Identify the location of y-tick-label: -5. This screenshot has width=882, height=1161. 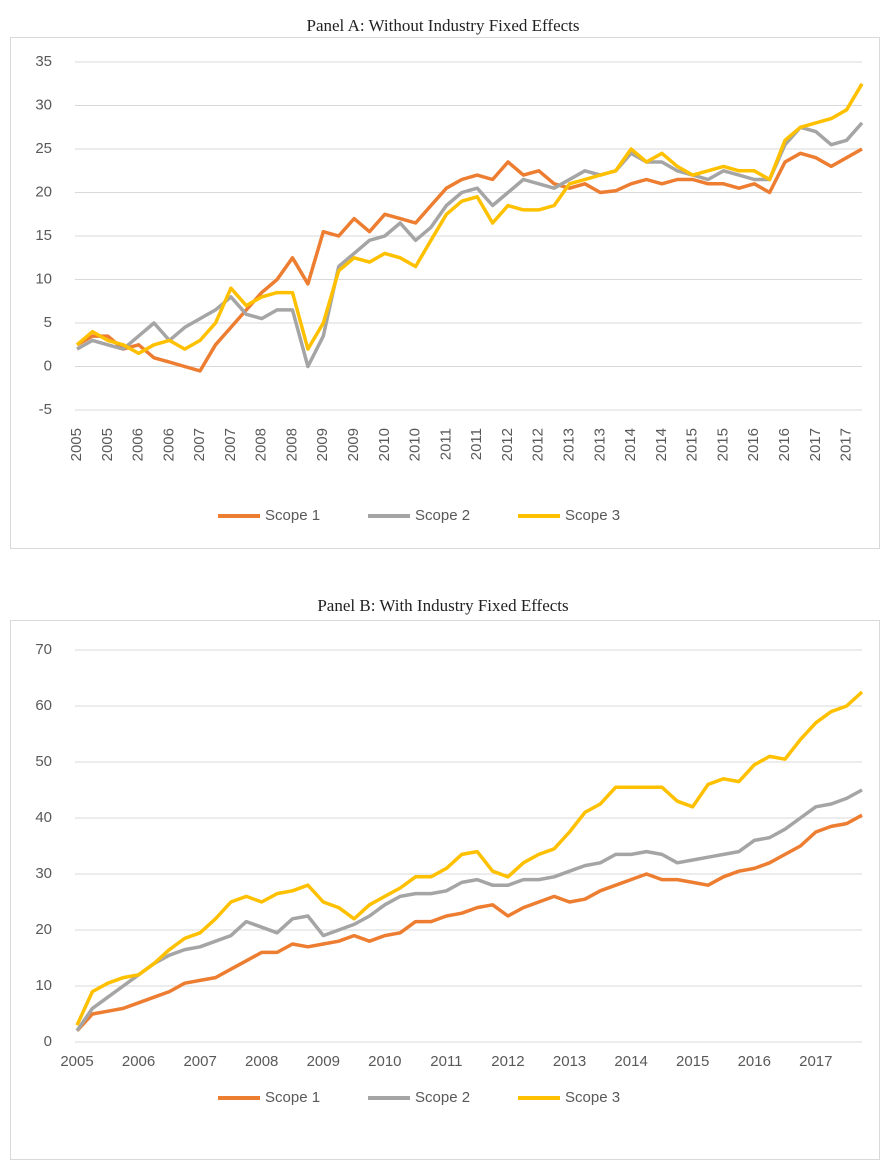
(45, 409).